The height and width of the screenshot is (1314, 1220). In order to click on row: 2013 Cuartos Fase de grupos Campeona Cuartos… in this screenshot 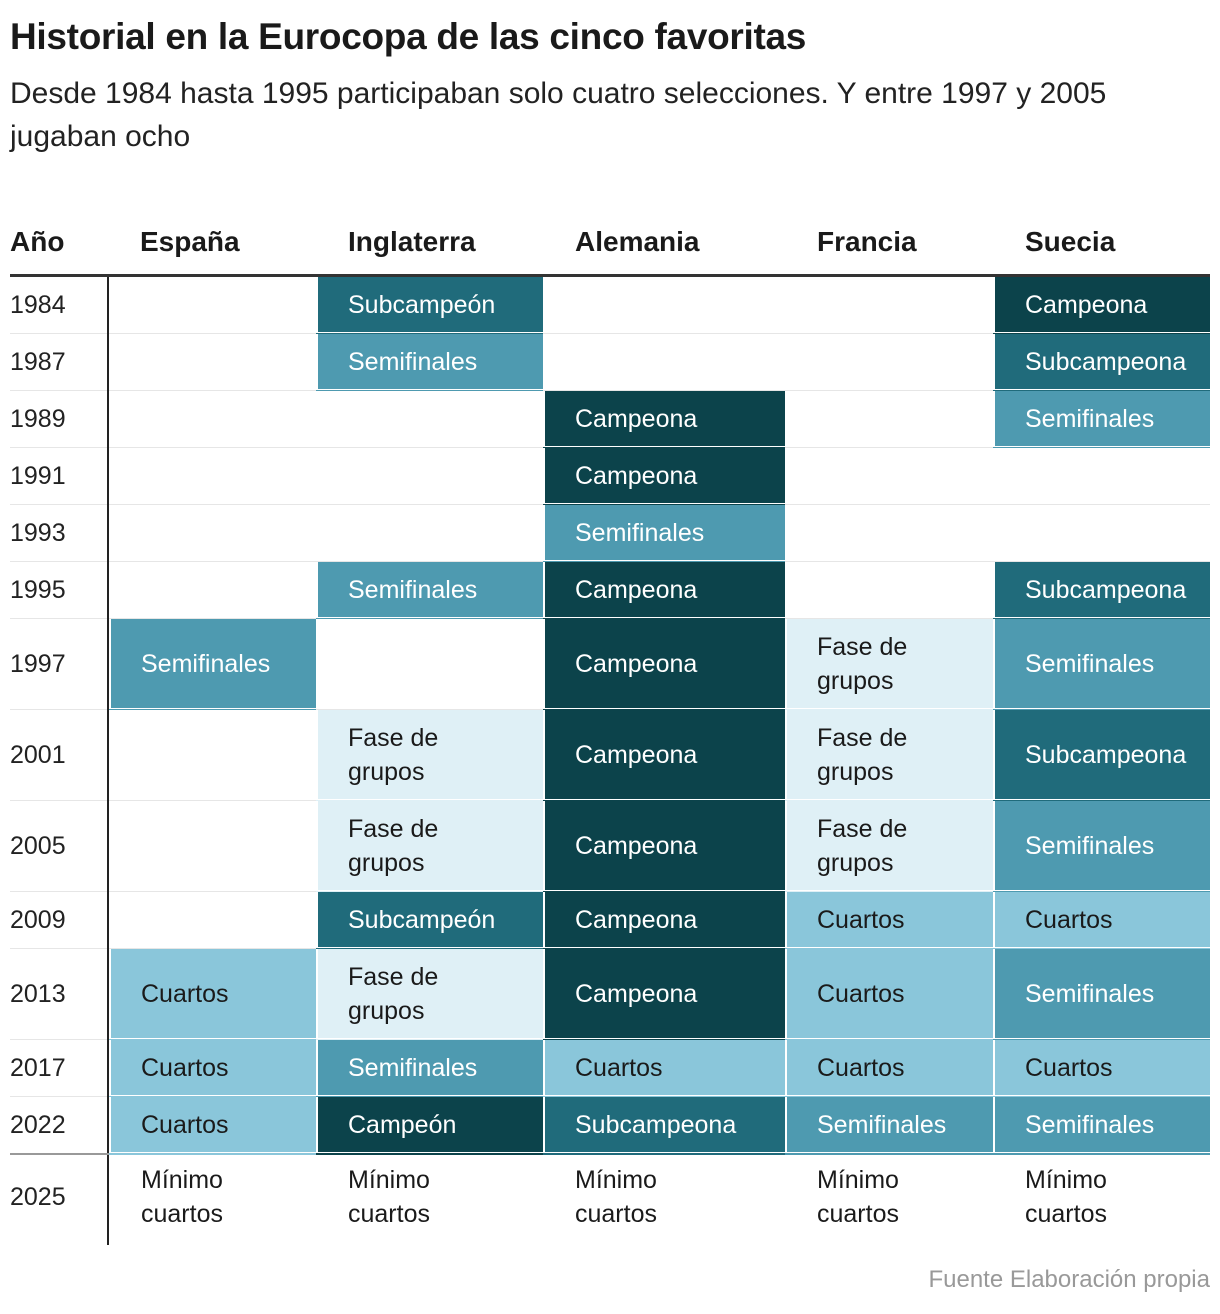, I will do `click(610, 994)`.